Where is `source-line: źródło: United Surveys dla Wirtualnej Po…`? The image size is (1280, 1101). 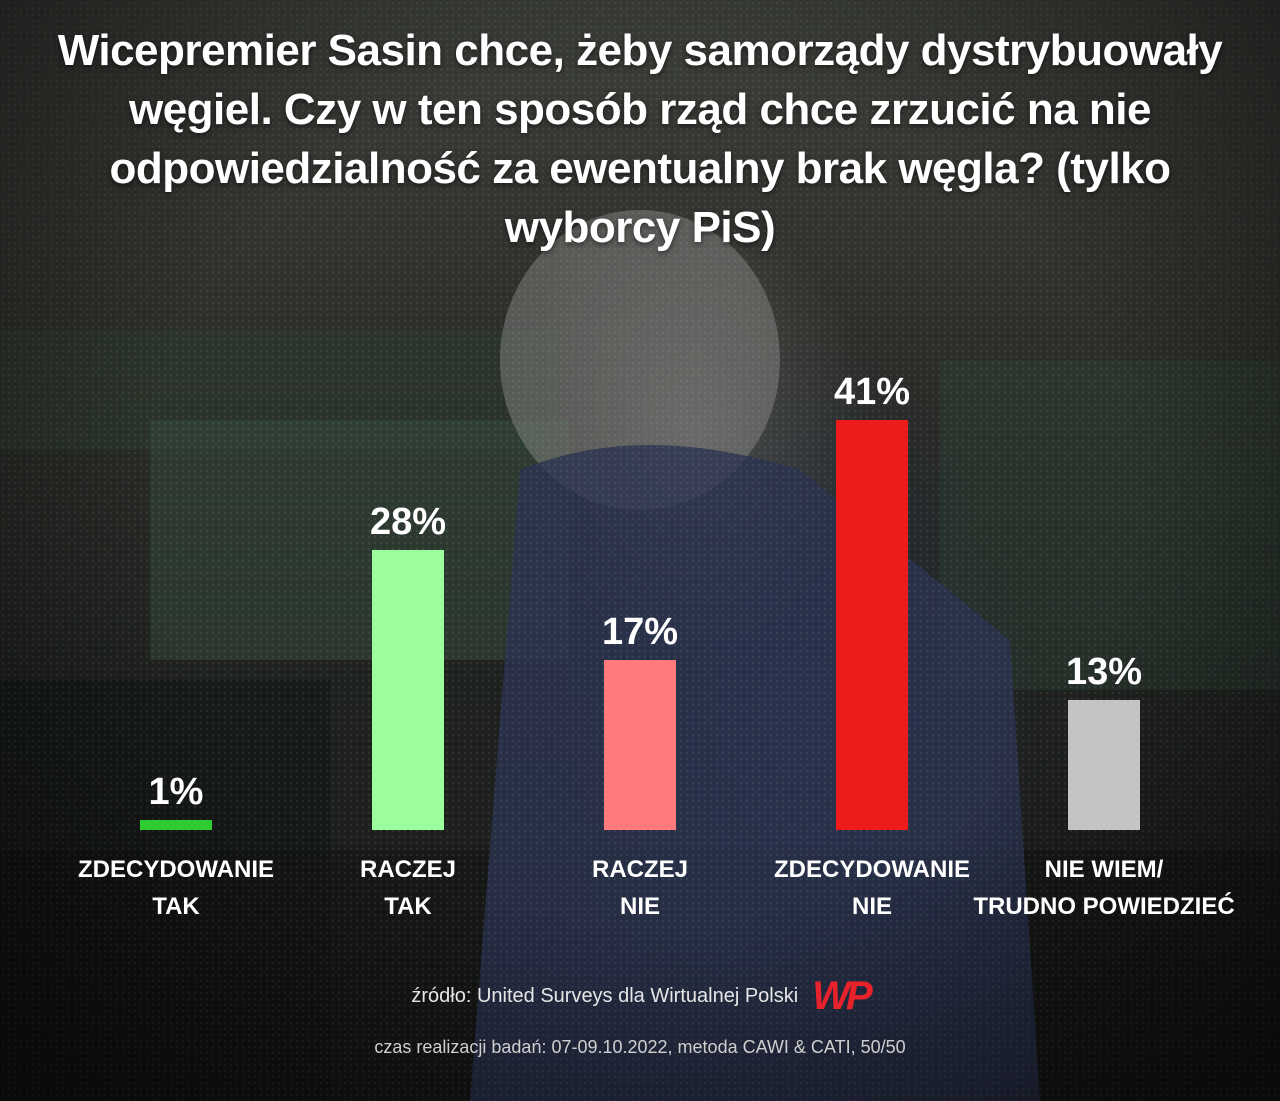
source-line: źródło: United Surveys dla Wirtualnej Po… is located at coordinates (640, 996).